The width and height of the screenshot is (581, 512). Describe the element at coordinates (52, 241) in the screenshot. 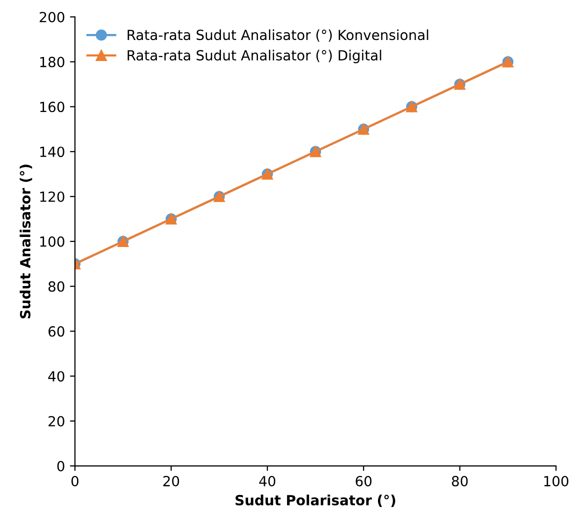

I see `y-tick-label: 100` at that location.